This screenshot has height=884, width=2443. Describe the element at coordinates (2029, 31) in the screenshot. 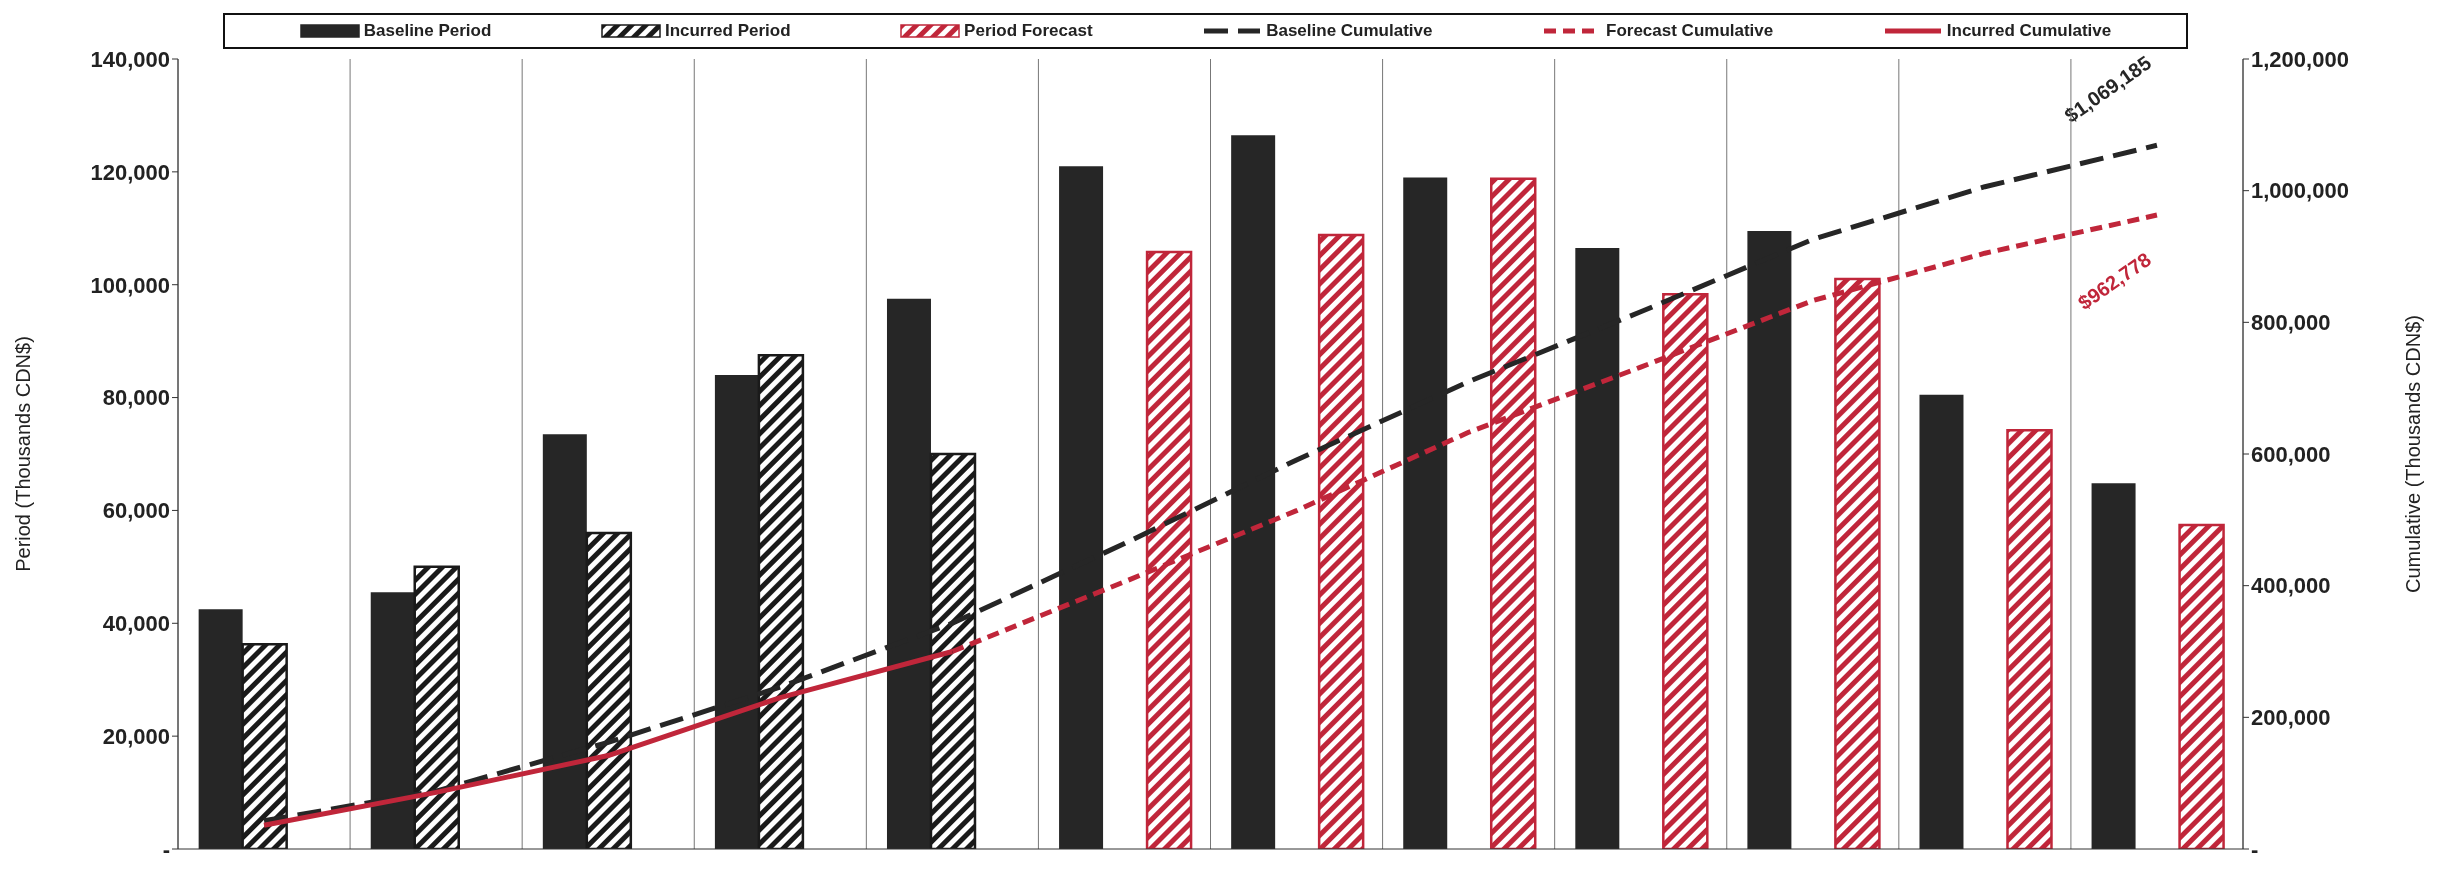

I see `legend-label: Incurred Cumulative` at that location.